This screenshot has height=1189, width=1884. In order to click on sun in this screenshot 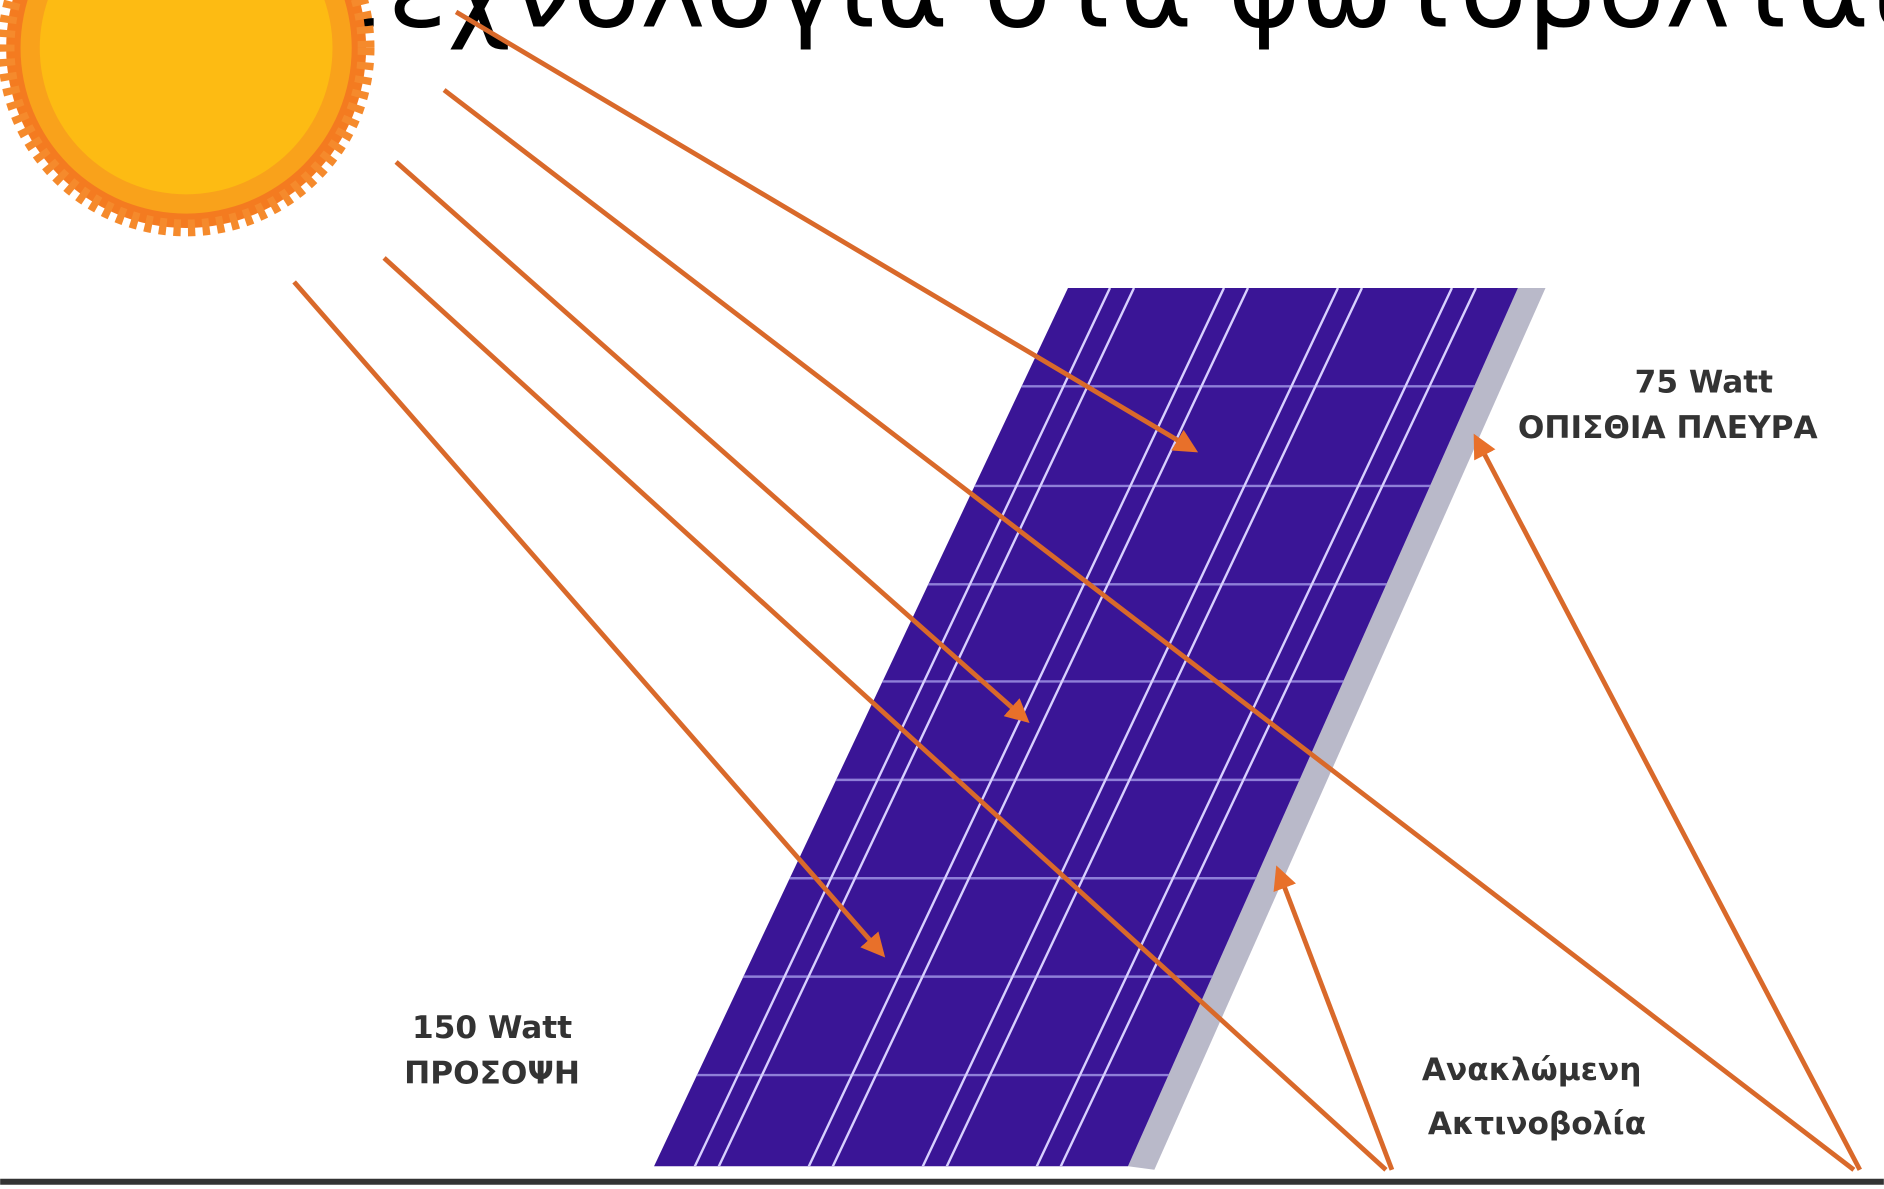, I will do `click(187, 118)`.